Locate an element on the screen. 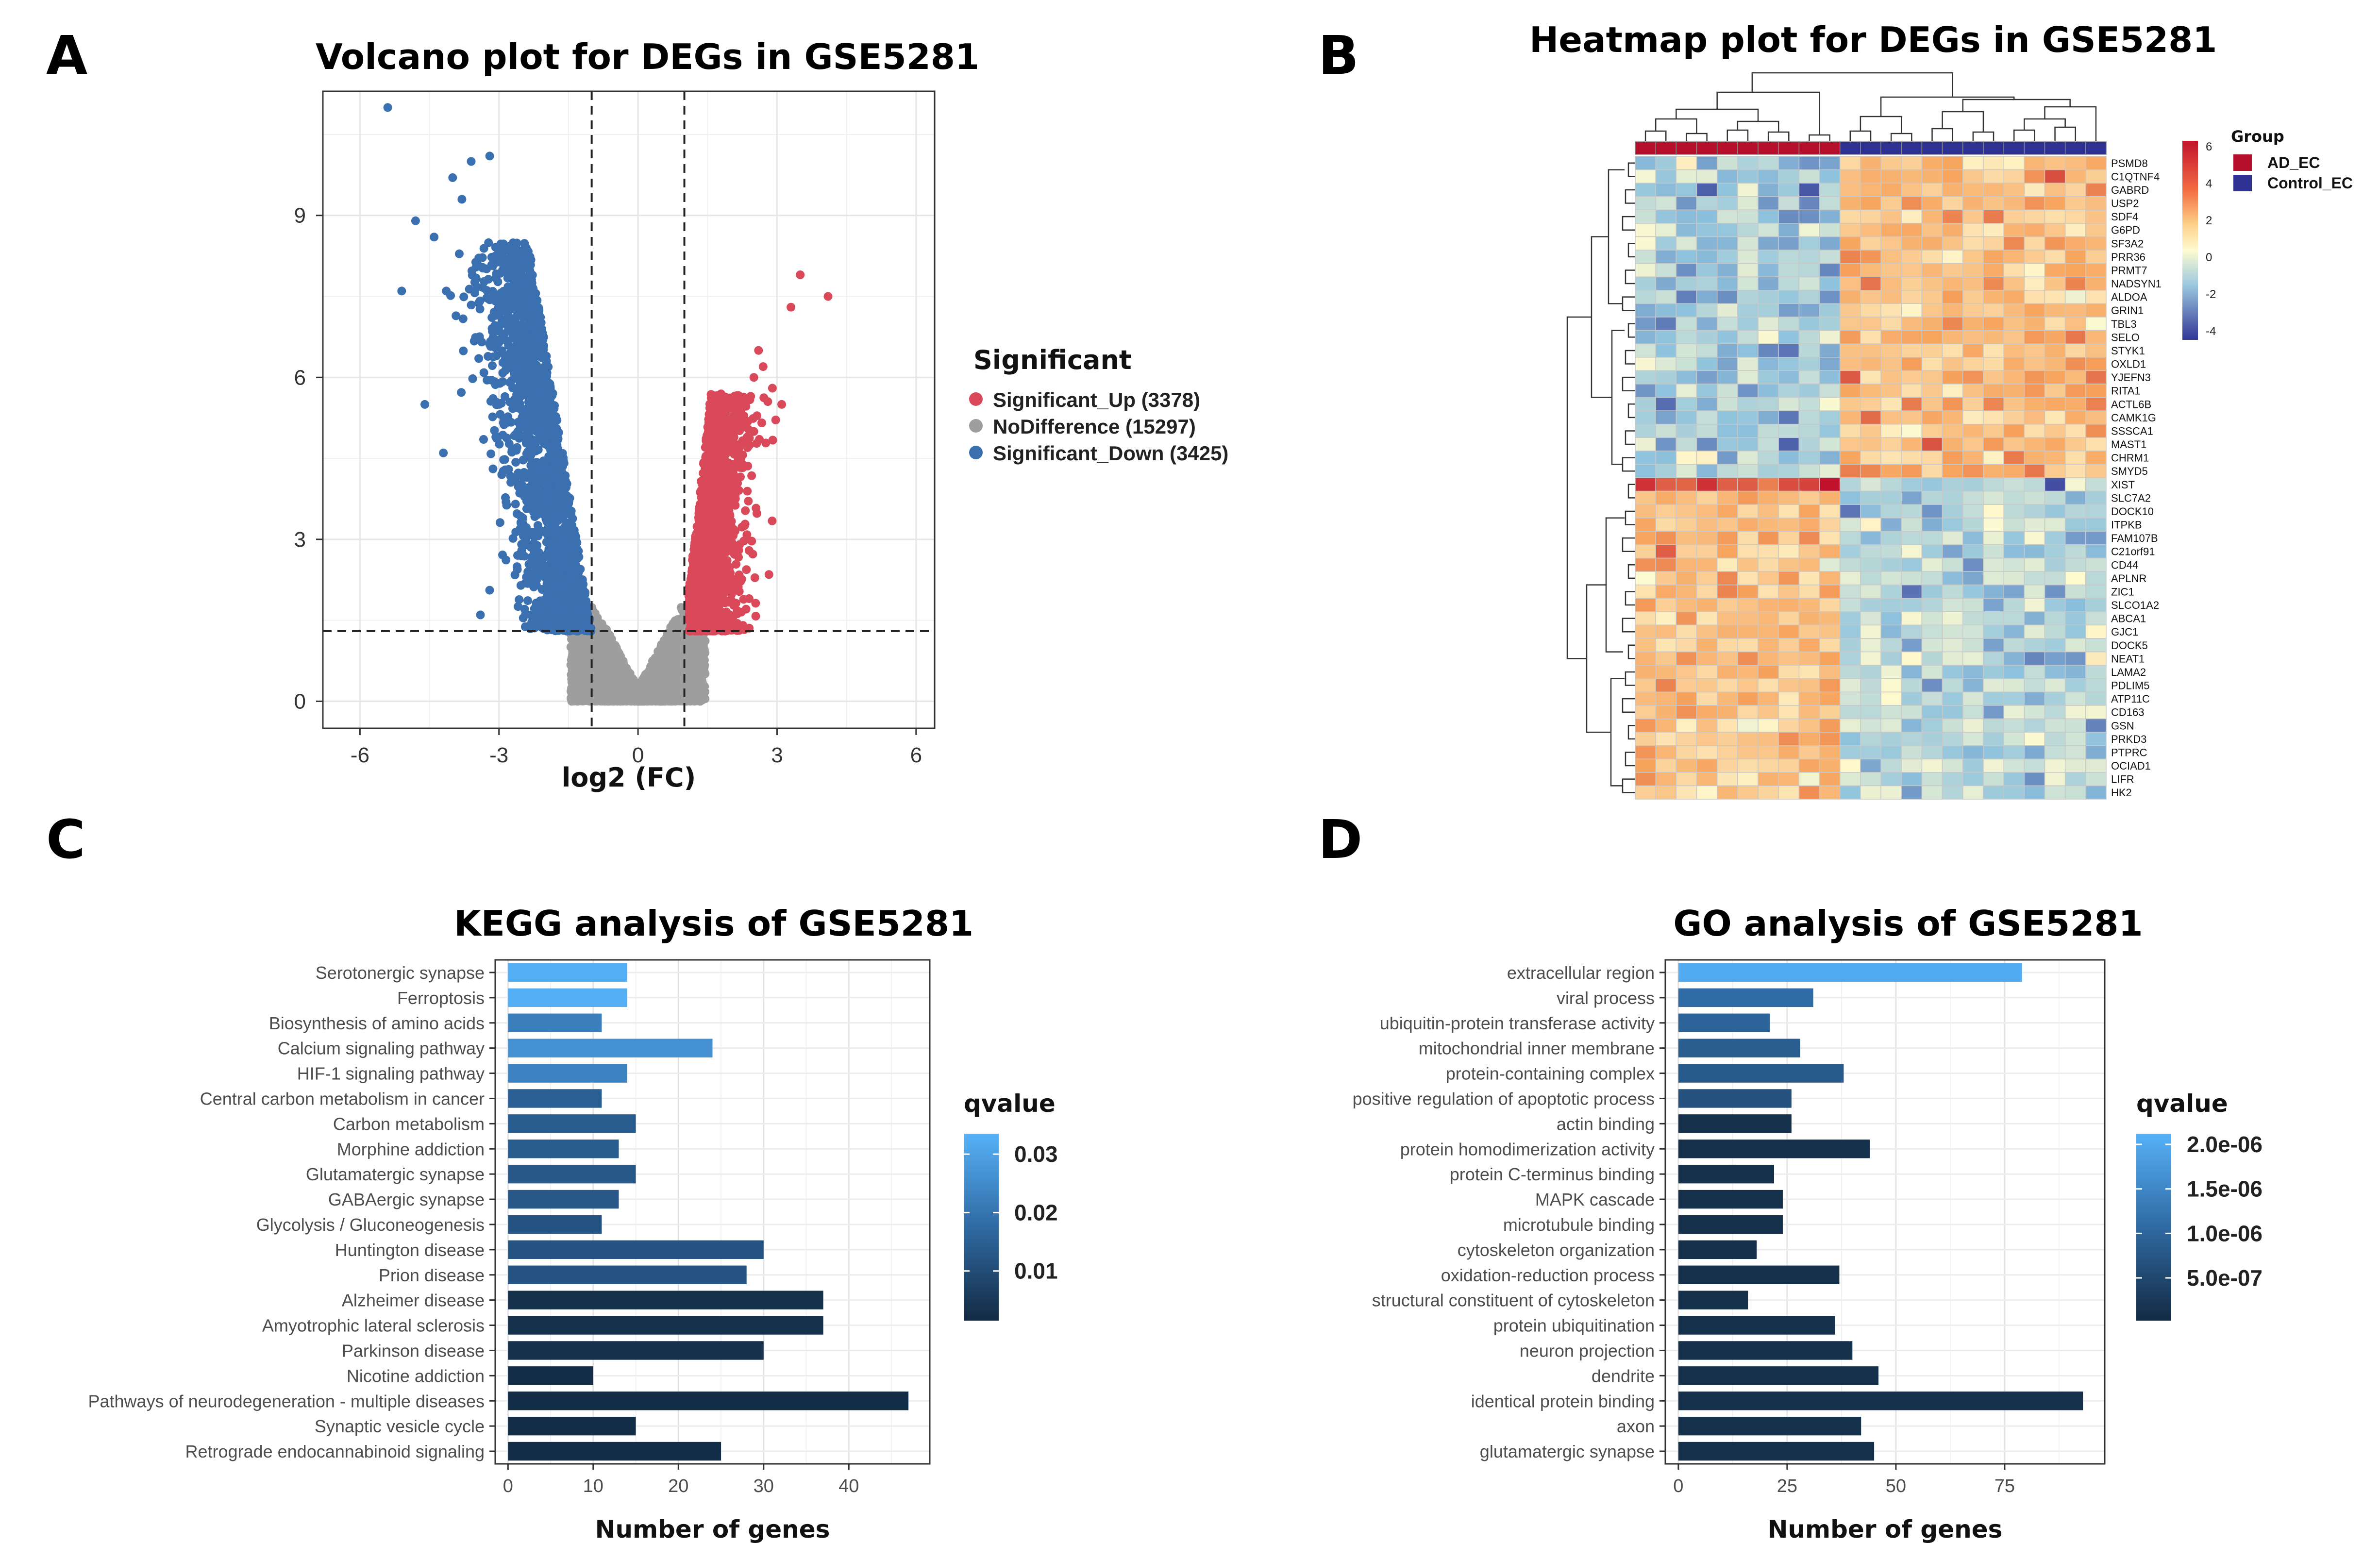 The width and height of the screenshot is (2380, 1543). panel-label-b: B is located at coordinates (1338, 55).